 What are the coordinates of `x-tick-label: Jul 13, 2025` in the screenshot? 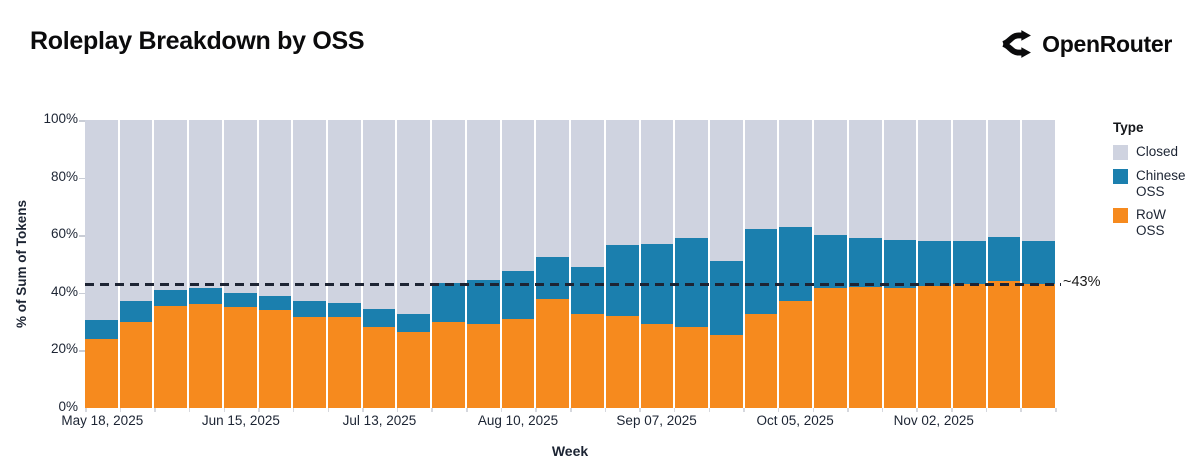 It's located at (379, 420).